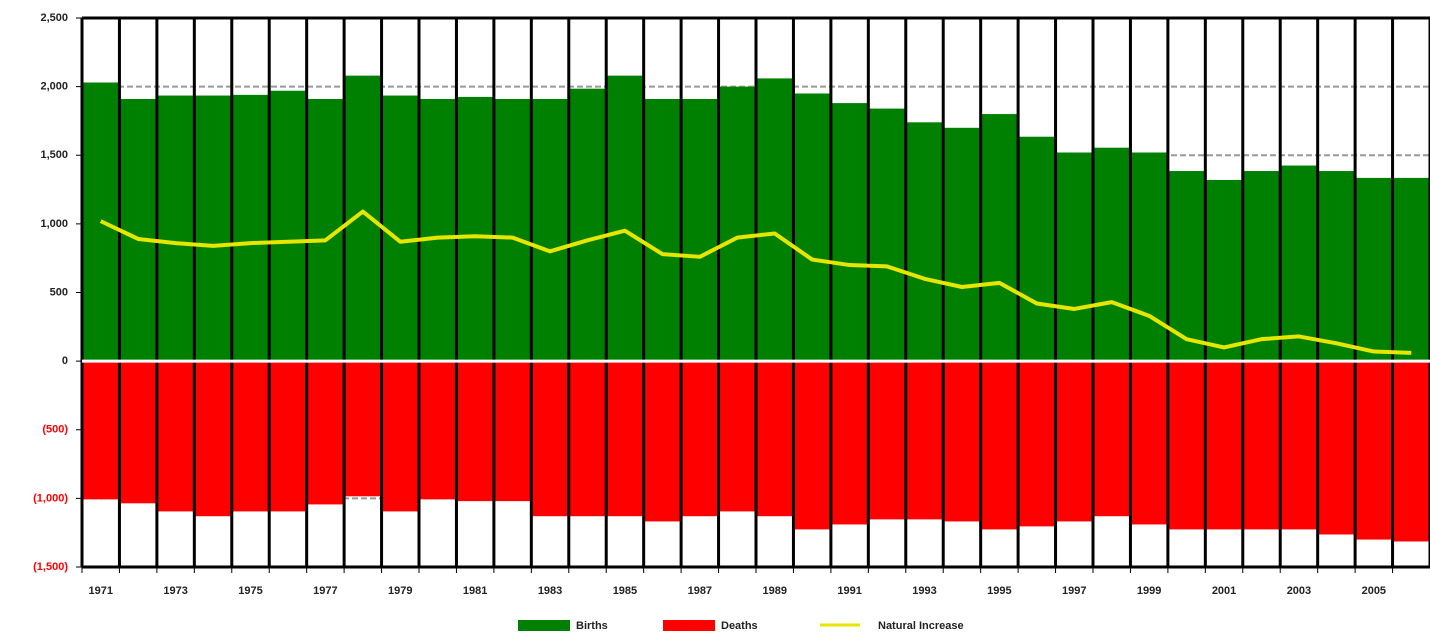 Image resolution: width=1430 pixels, height=633 pixels. I want to click on y-tick-label: 500, so click(59, 292).